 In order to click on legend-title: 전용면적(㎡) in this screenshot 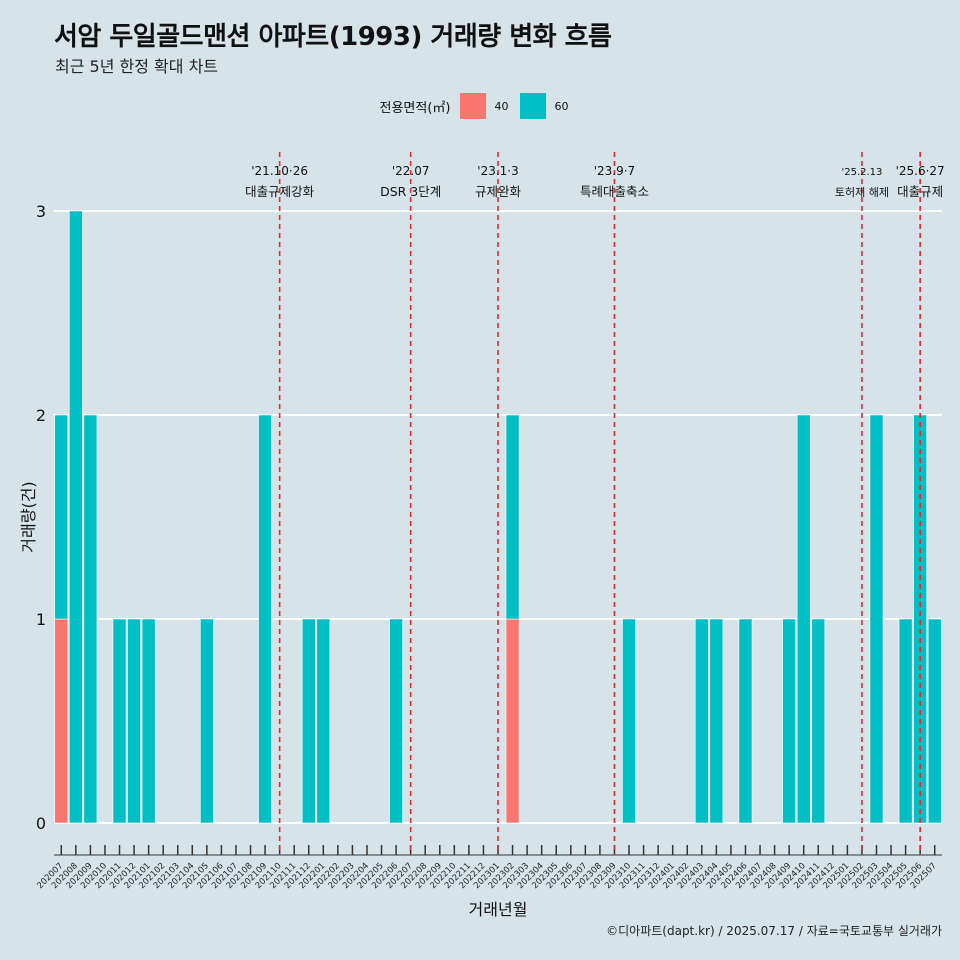, I will do `click(415, 108)`.